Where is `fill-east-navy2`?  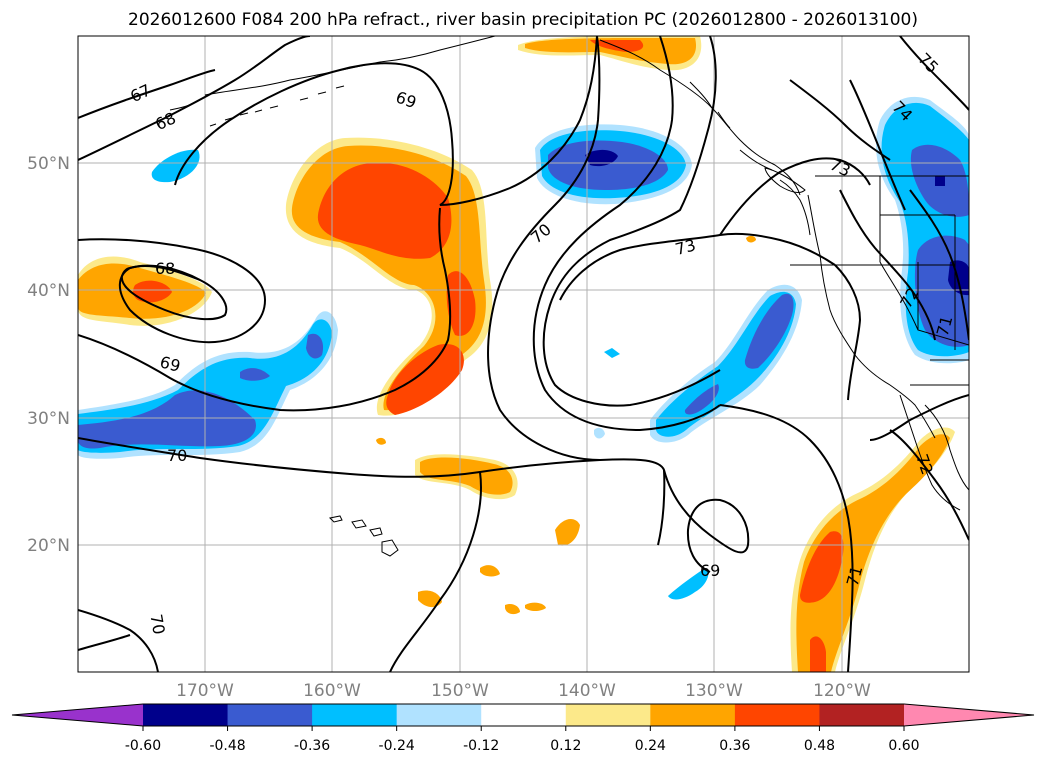
fill-east-navy2 is located at coordinates (940, 181).